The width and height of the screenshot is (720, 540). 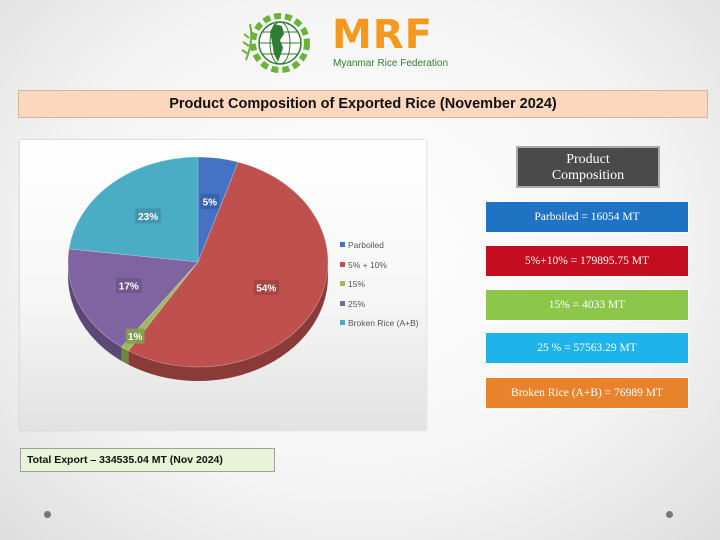 I want to click on data-label-broken-rice-a-b: 23%, so click(x=148, y=216).